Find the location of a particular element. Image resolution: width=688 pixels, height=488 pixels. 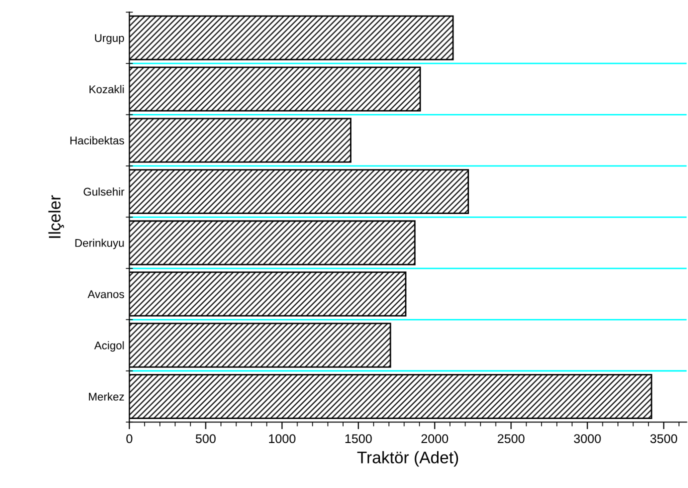

x-tick-label: 1000 is located at coordinates (282, 439).